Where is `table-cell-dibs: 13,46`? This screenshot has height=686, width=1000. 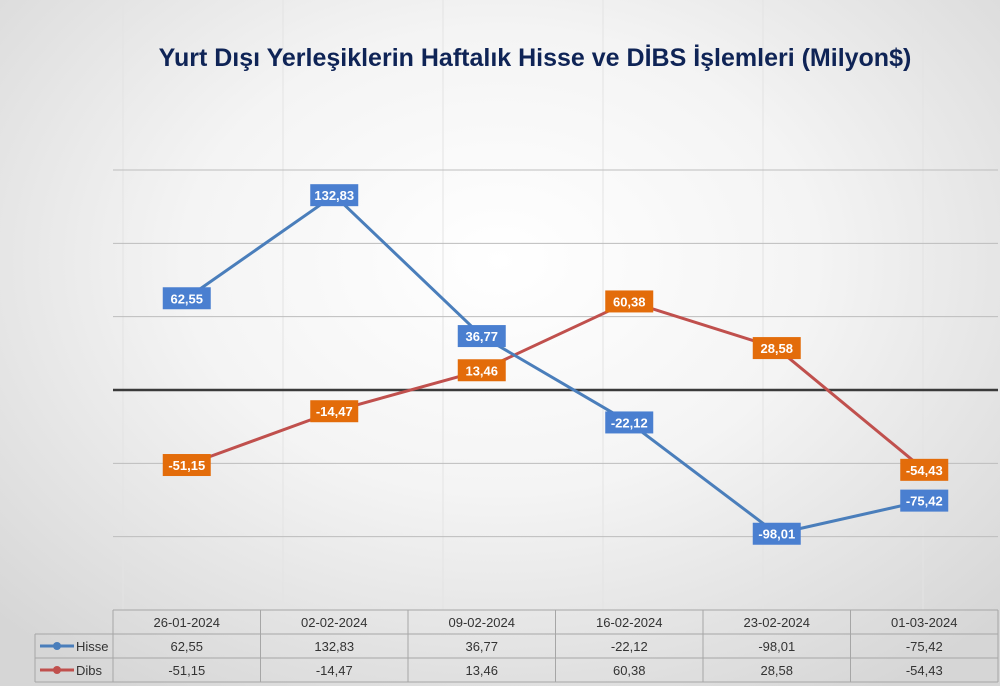 table-cell-dibs: 13,46 is located at coordinates (481, 670).